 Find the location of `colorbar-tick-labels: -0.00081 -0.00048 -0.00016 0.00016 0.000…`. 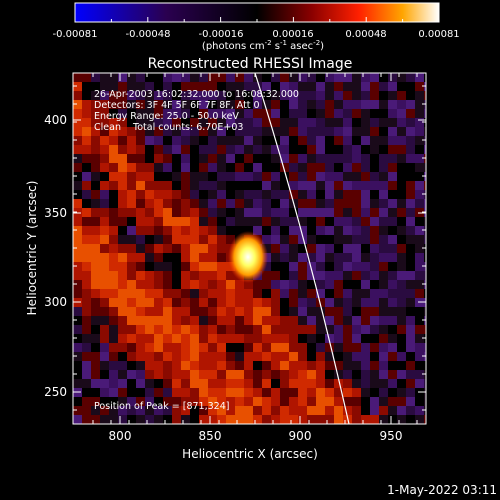

colorbar-tick-labels: -0.00081 -0.00048 -0.00016 0.00016 0.000… is located at coordinates (256, 34).